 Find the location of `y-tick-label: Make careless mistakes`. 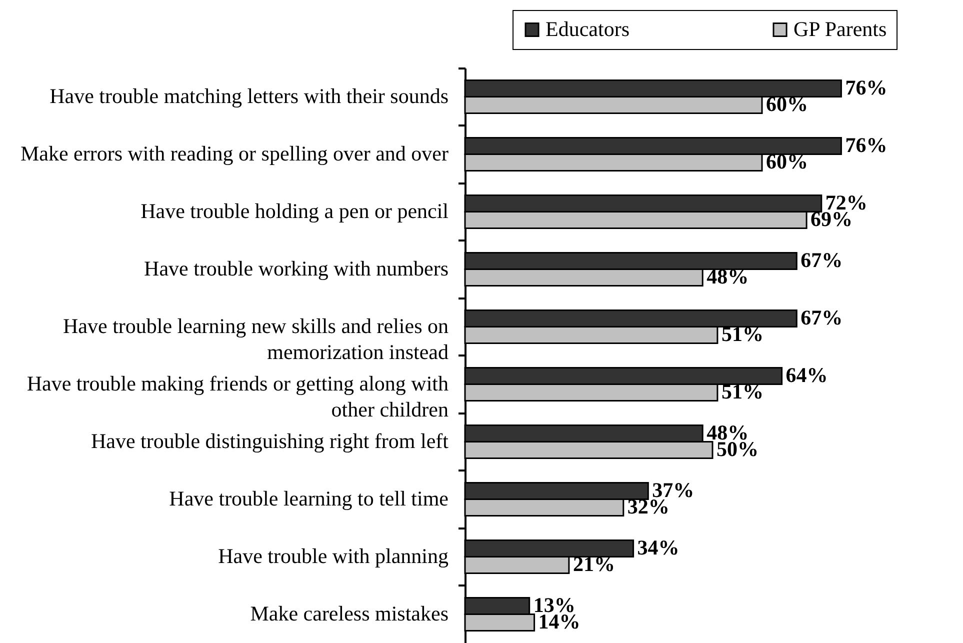

y-tick-label: Make careless mistakes is located at coordinates (349, 613).